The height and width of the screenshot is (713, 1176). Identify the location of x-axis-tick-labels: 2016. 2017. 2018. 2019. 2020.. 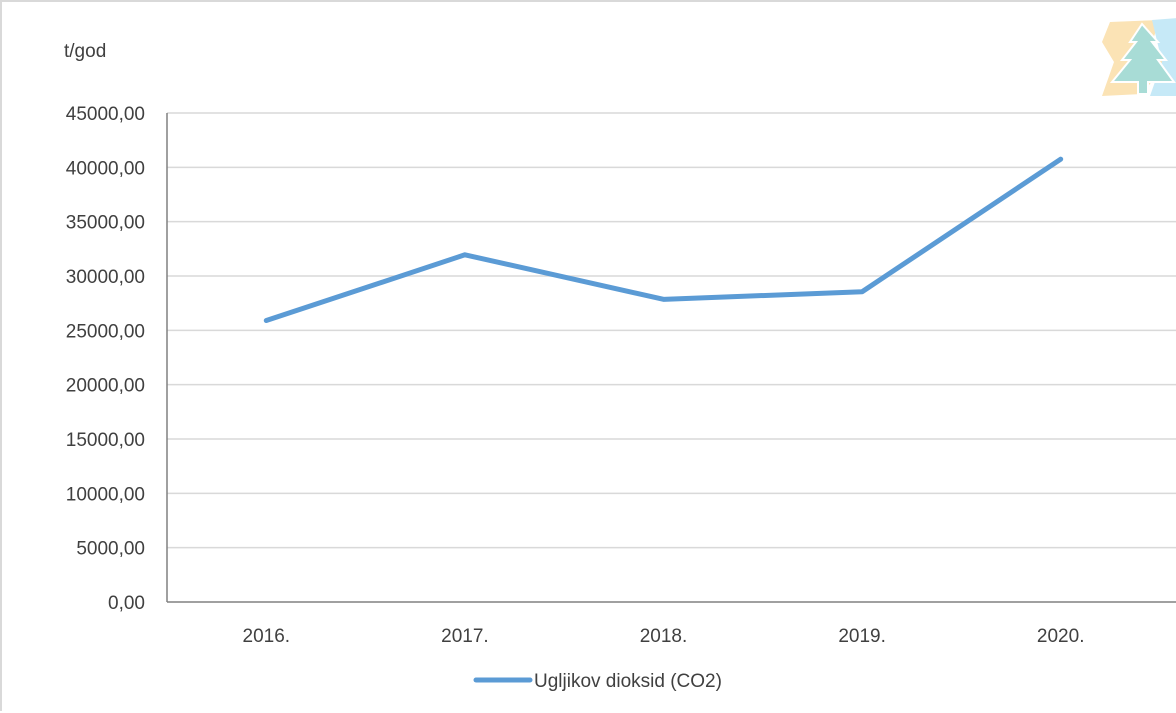
(664, 636).